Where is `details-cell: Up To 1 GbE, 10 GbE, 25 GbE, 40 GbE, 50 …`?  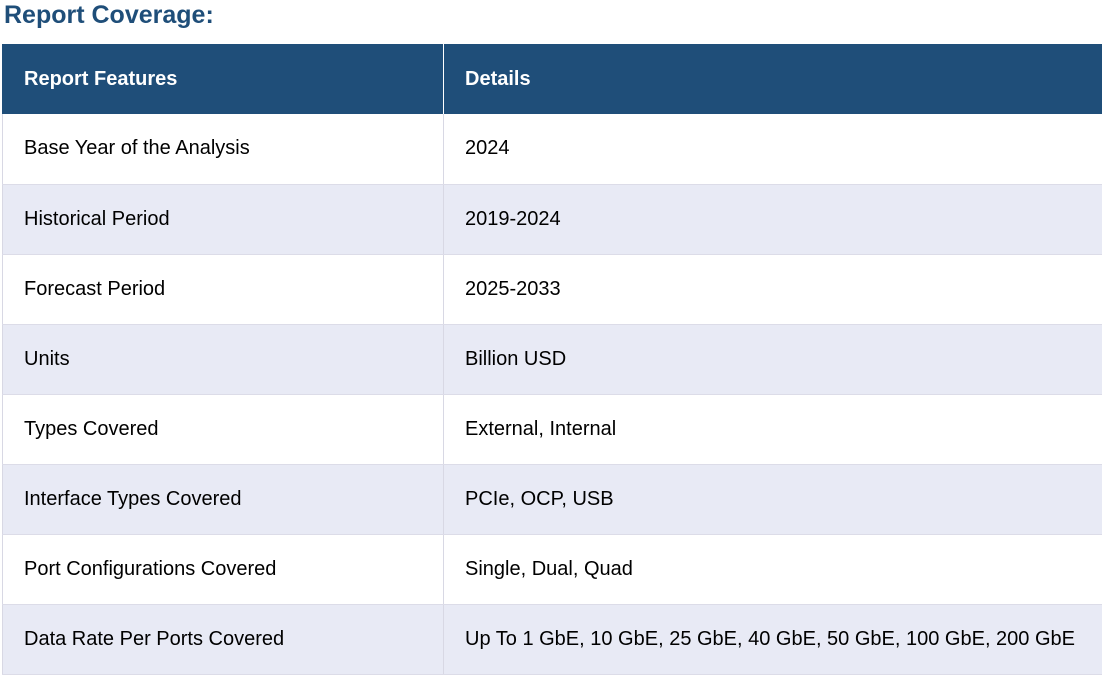 details-cell: Up To 1 GbE, 10 GbE, 25 GbE, 40 GbE, 50 … is located at coordinates (772, 639).